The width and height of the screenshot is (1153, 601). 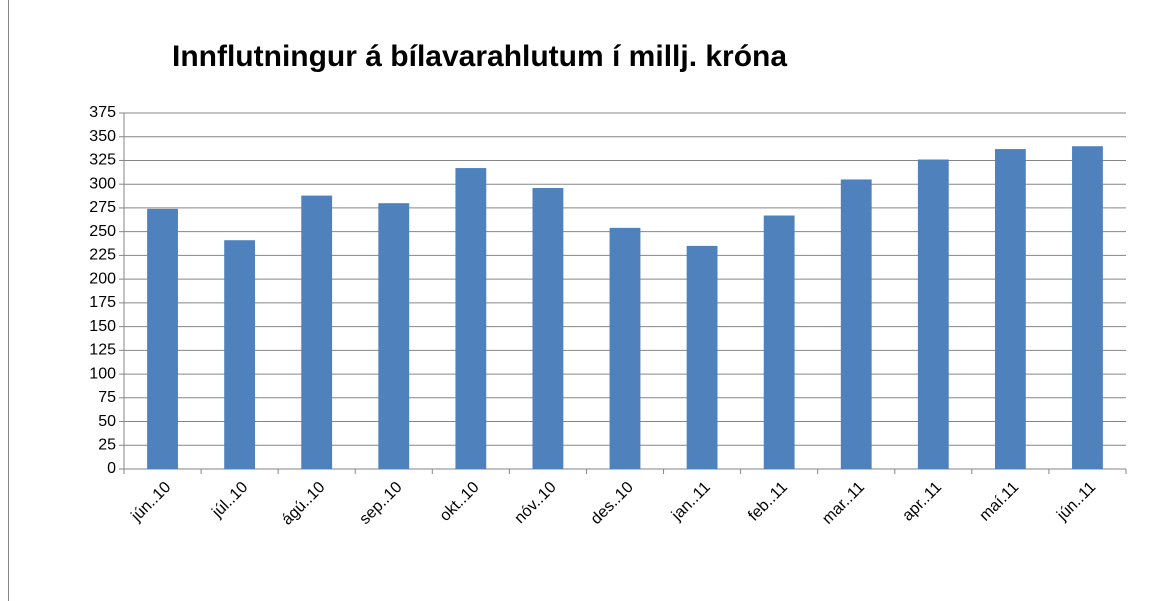 I want to click on y-tick-label: 350, so click(x=102, y=136).